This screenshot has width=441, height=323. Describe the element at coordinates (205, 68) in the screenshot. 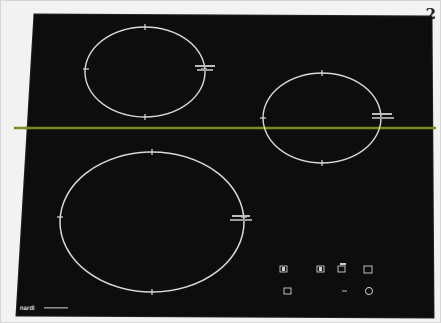

I see `zone-label-rear-left` at that location.